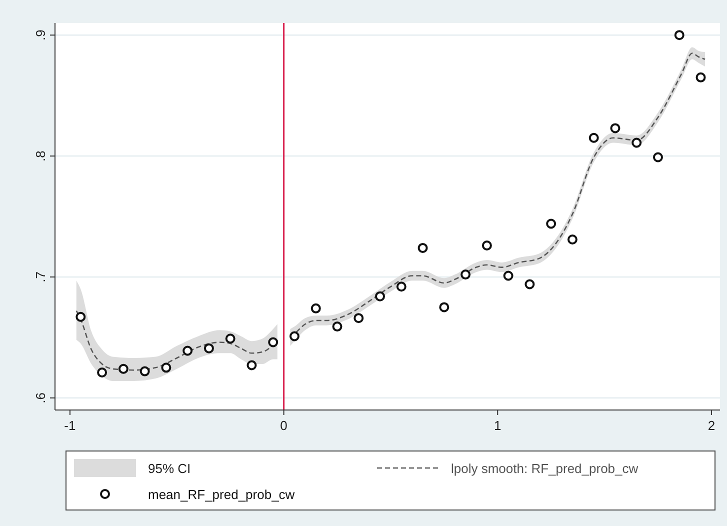 This screenshot has width=727, height=526. Describe the element at coordinates (70, 425) in the screenshot. I see `x-tick-label: -1` at that location.